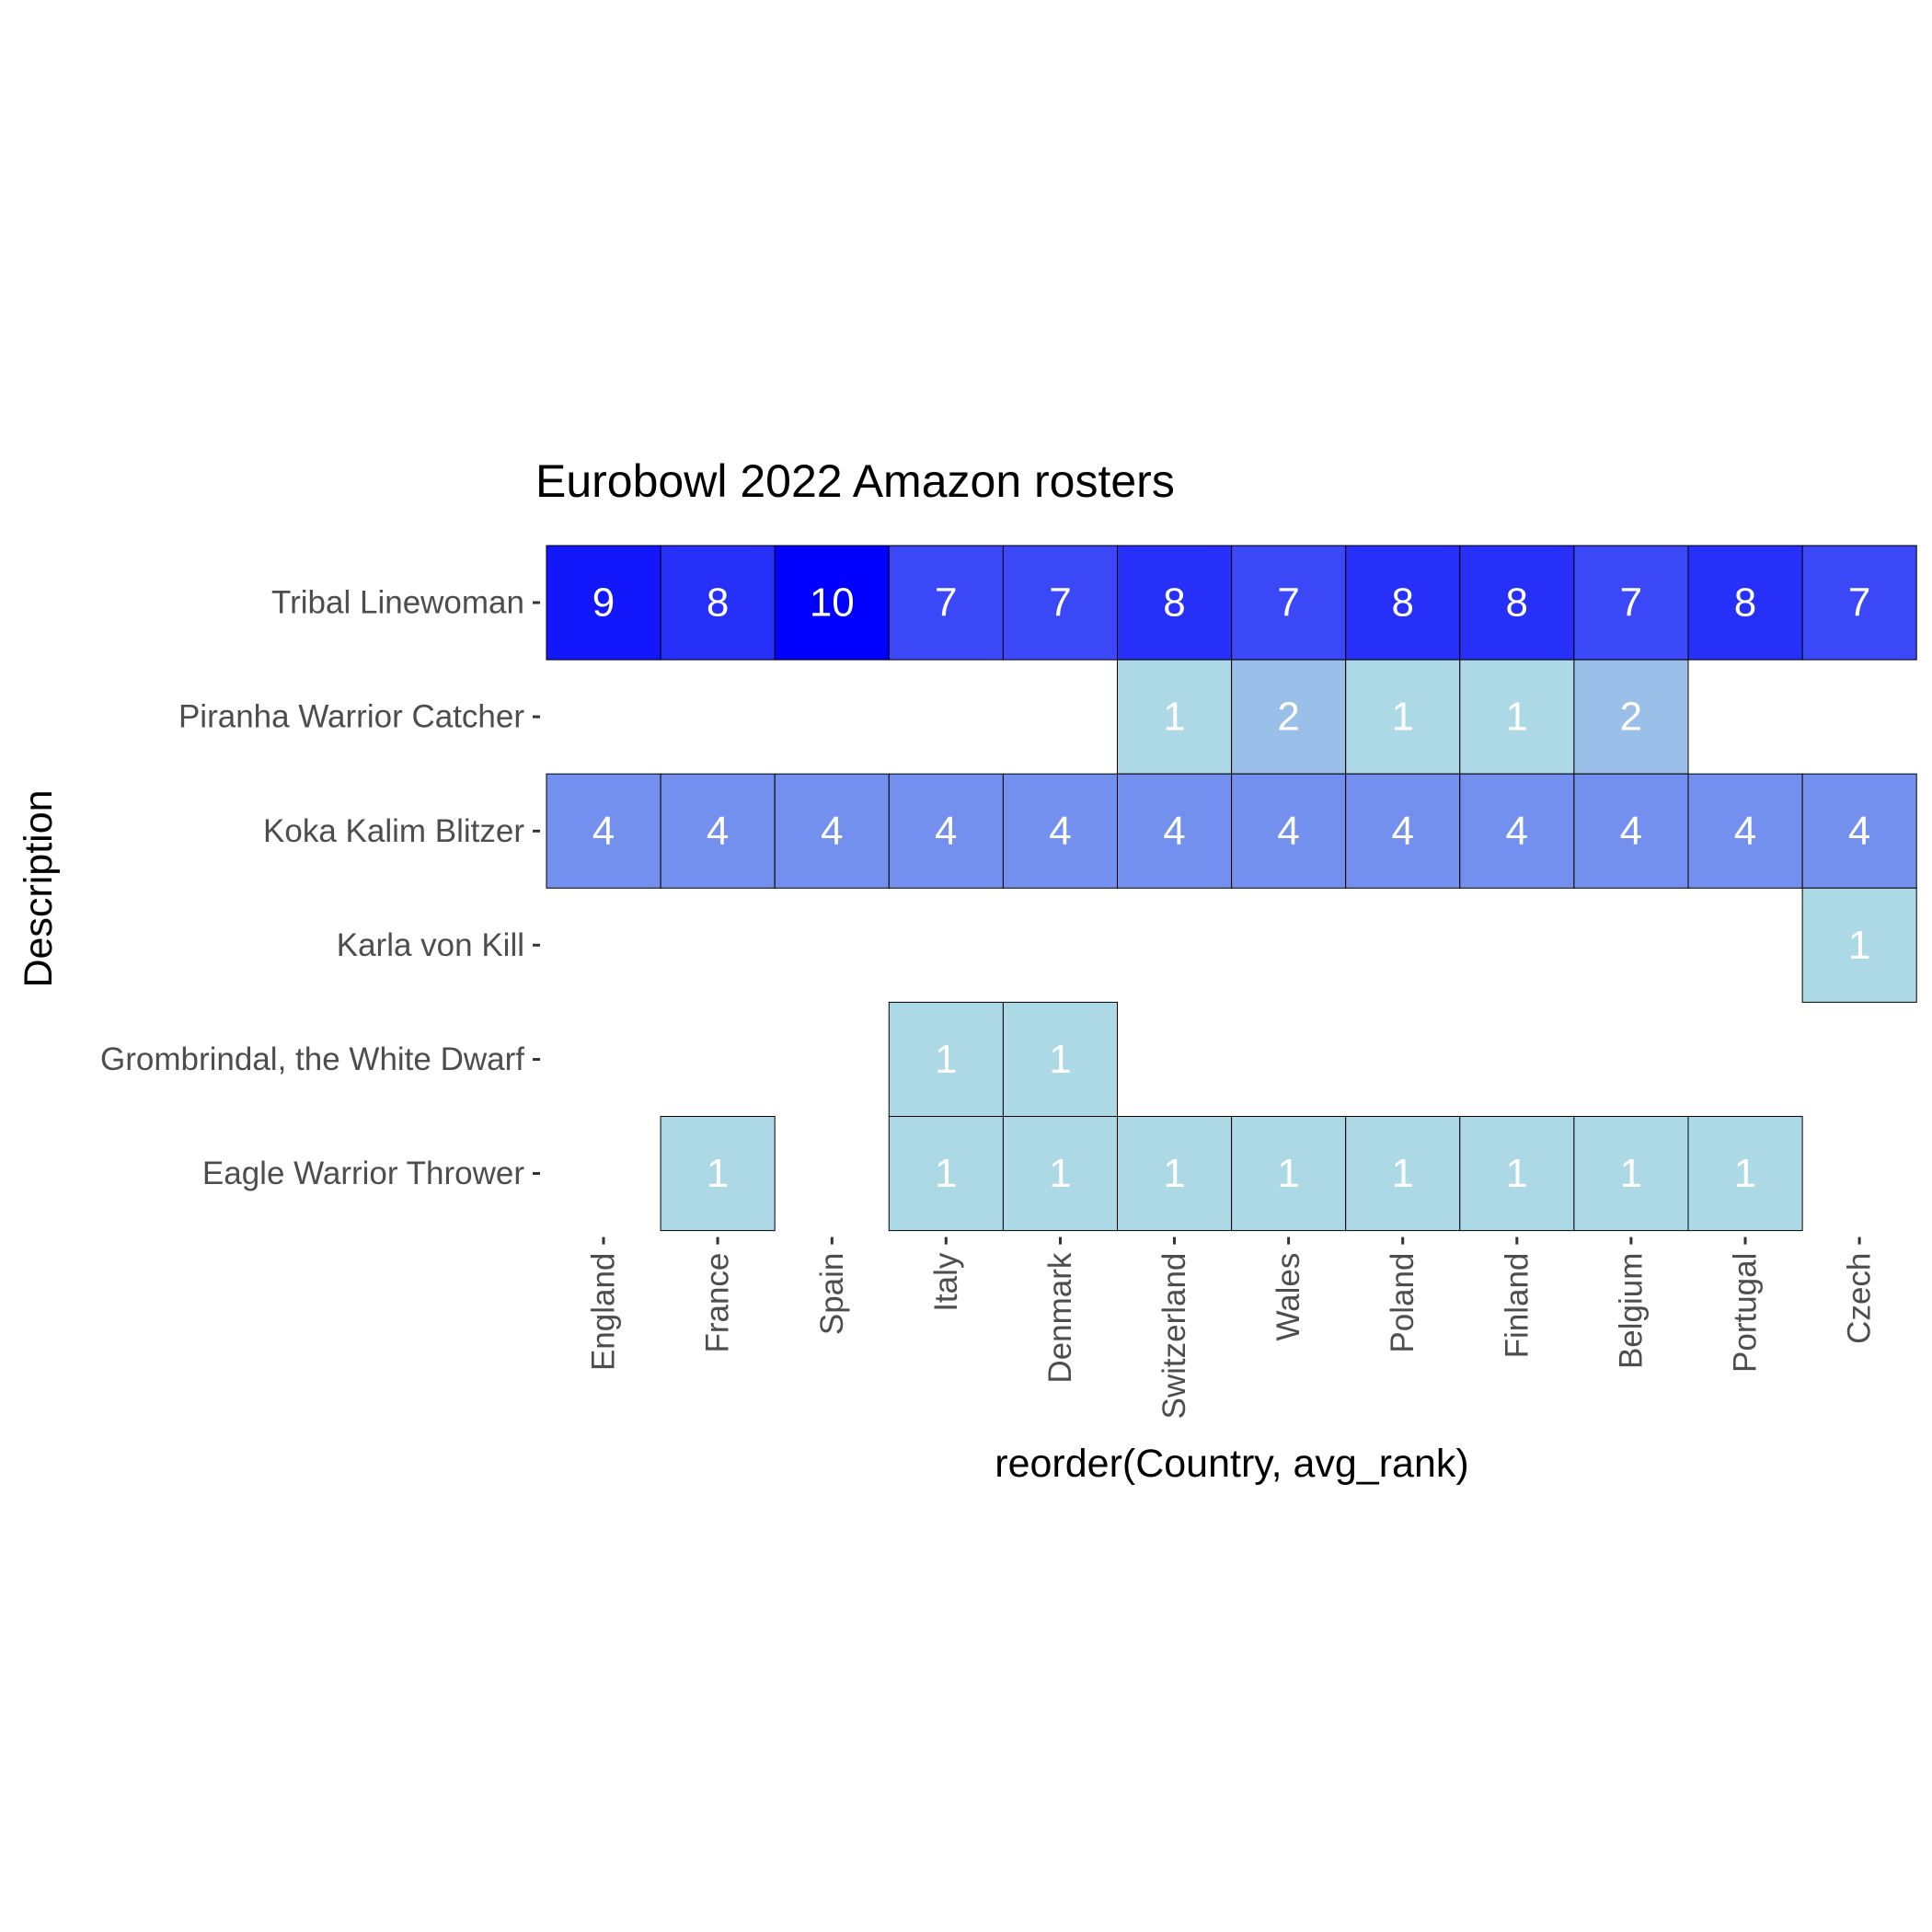 This screenshot has width=1932, height=1932. I want to click on heatmap-cell-portugal-koka-kalim-blitzer, so click(1745, 831).